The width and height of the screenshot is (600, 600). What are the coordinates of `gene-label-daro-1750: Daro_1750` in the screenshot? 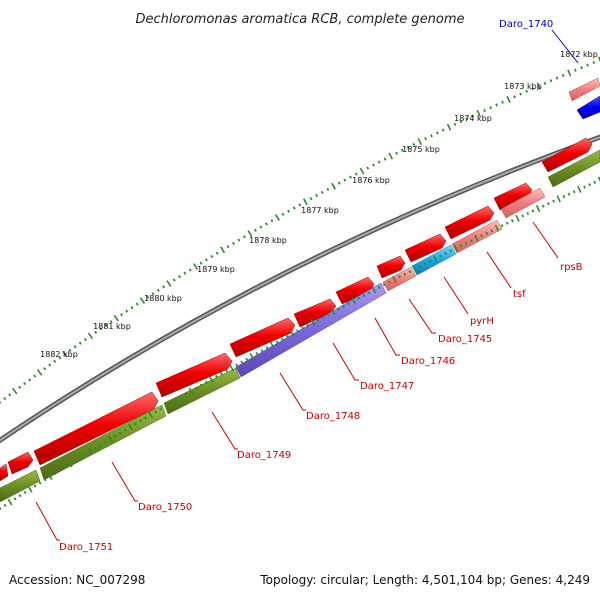 It's located at (165, 507).